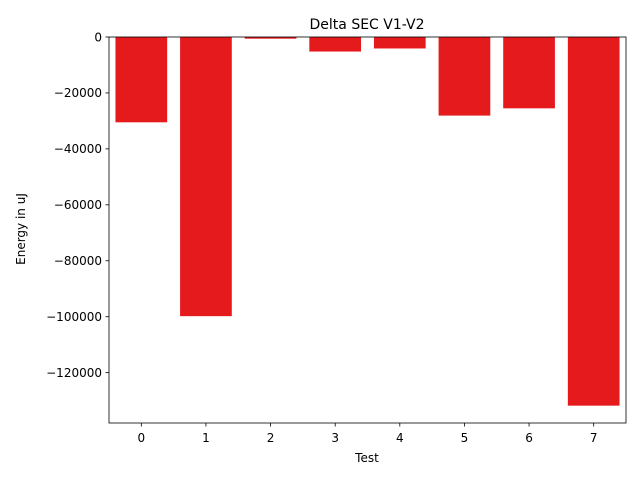 The height and width of the screenshot is (484, 640). What do you see at coordinates (465, 438) in the screenshot?
I see `x-tick-label-5: 5` at bounding box center [465, 438].